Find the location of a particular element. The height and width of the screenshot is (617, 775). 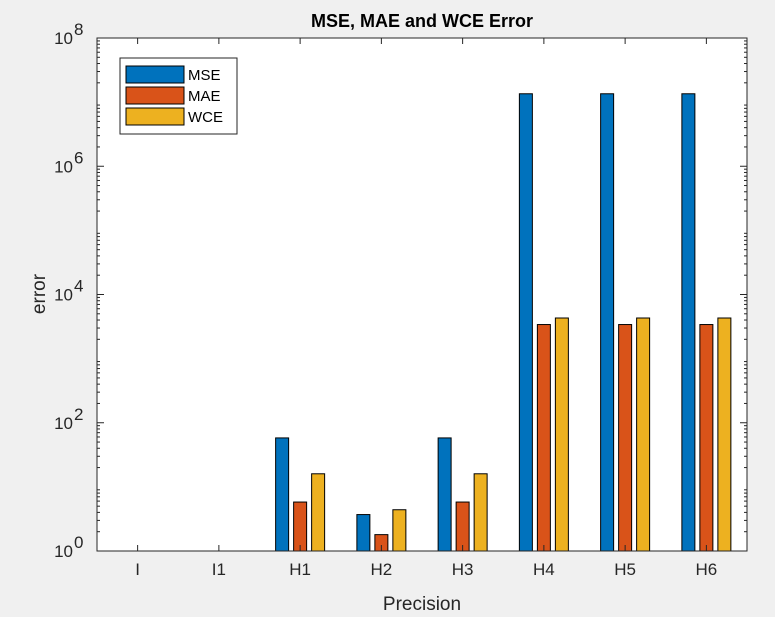

y-tick-exponent: 8 is located at coordinates (78, 29).